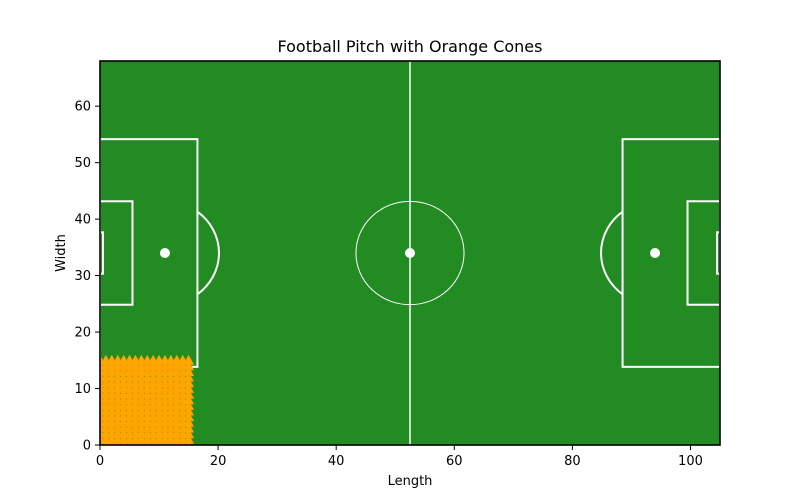 The width and height of the screenshot is (800, 504). What do you see at coordinates (399, 457) in the screenshot?
I see `x-axis: 0 20 40 60 80 100` at bounding box center [399, 457].